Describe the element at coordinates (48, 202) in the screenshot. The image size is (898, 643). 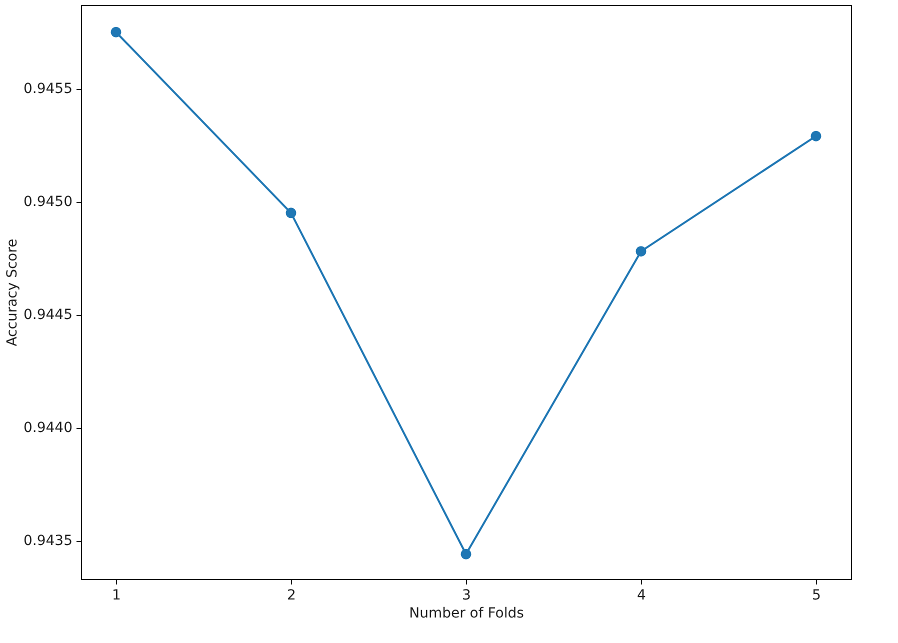
I see `y-tick-label: 0.9450` at that location.